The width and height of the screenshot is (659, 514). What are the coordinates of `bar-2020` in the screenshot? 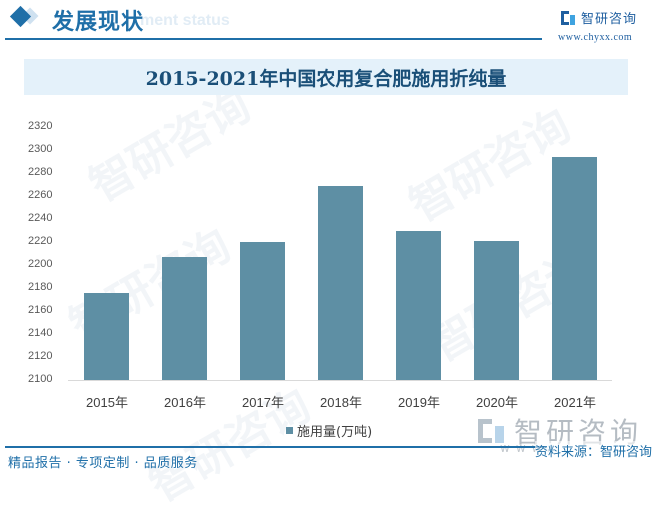 It's located at (496, 310).